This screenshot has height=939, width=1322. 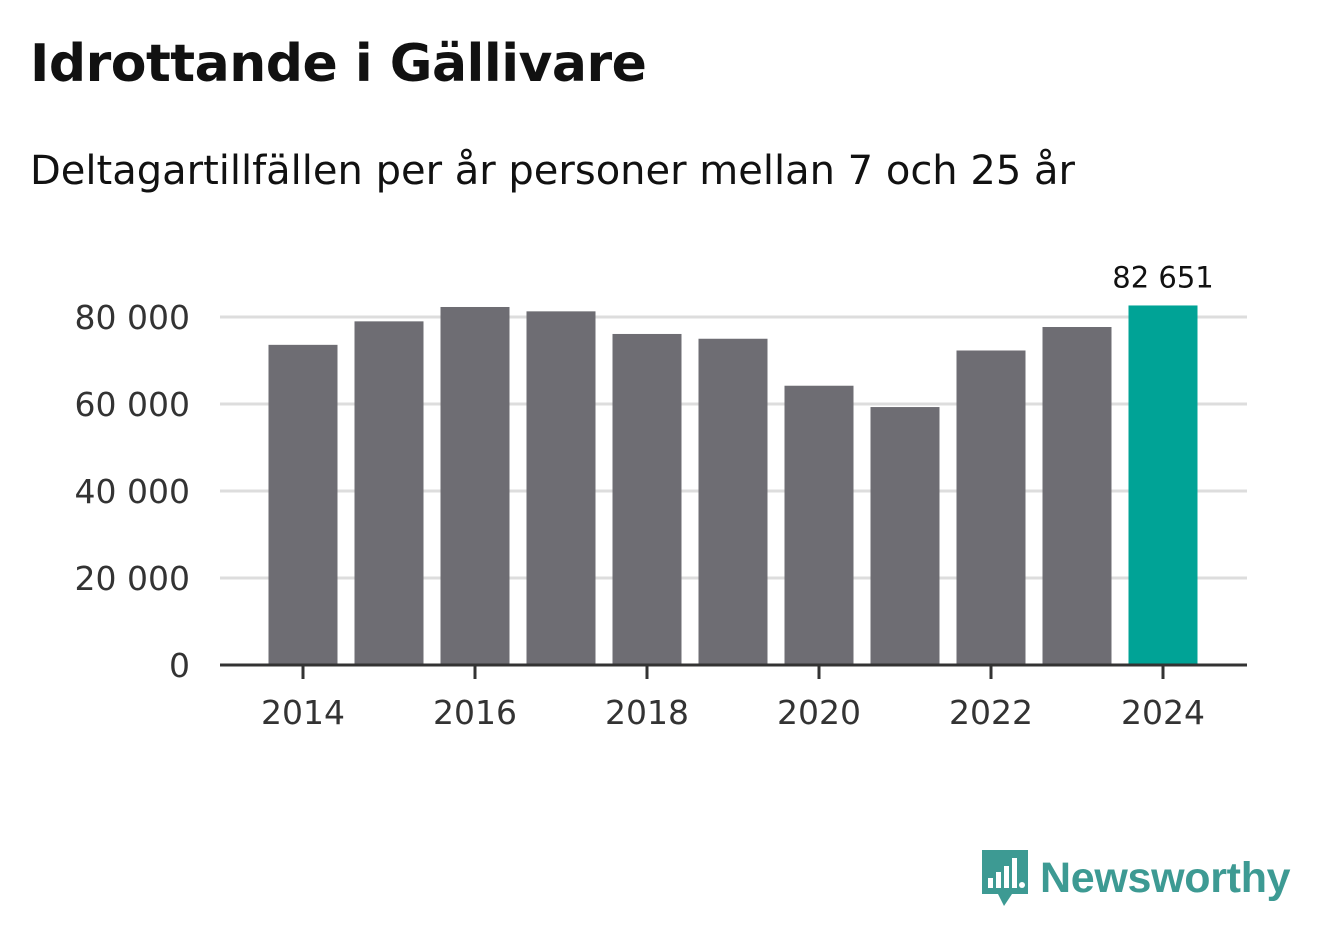 I want to click on brand-name: Newsworthy, so click(x=1165, y=877).